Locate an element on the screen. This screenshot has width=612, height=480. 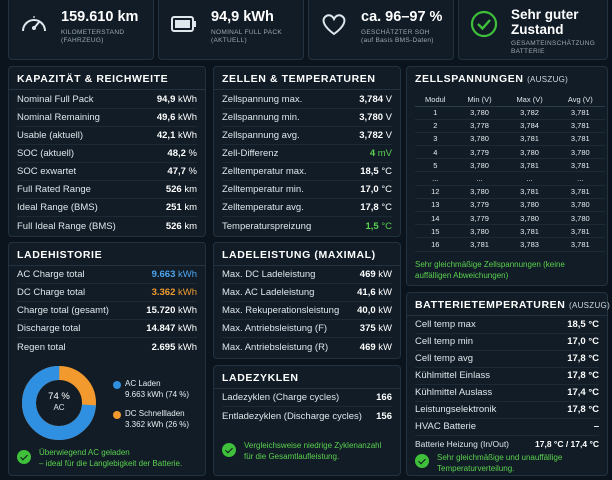
row-label: Charge total (gesamt) is located at coordinates (63, 310).